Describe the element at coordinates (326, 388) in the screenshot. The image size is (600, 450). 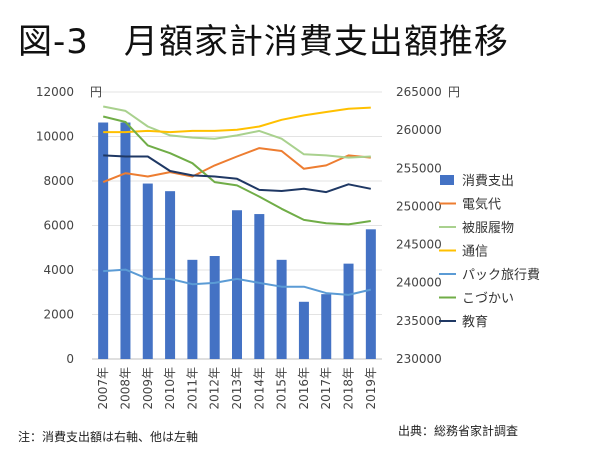
I see `x-tick-label: 2017年` at that location.